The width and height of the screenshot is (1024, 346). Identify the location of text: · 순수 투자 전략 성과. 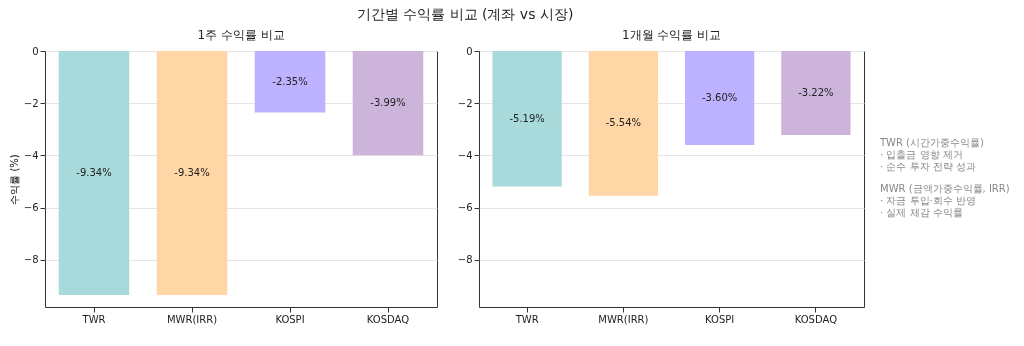
(928, 167).